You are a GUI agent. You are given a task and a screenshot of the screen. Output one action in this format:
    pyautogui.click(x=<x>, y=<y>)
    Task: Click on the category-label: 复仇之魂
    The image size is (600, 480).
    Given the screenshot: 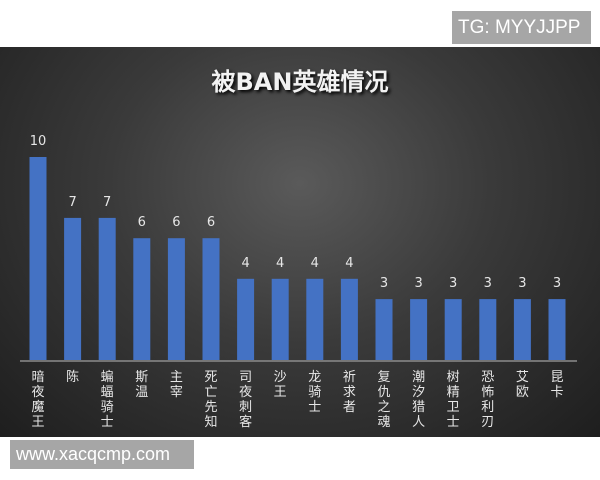 What is the action you would take?
    pyautogui.click(x=384, y=400)
    